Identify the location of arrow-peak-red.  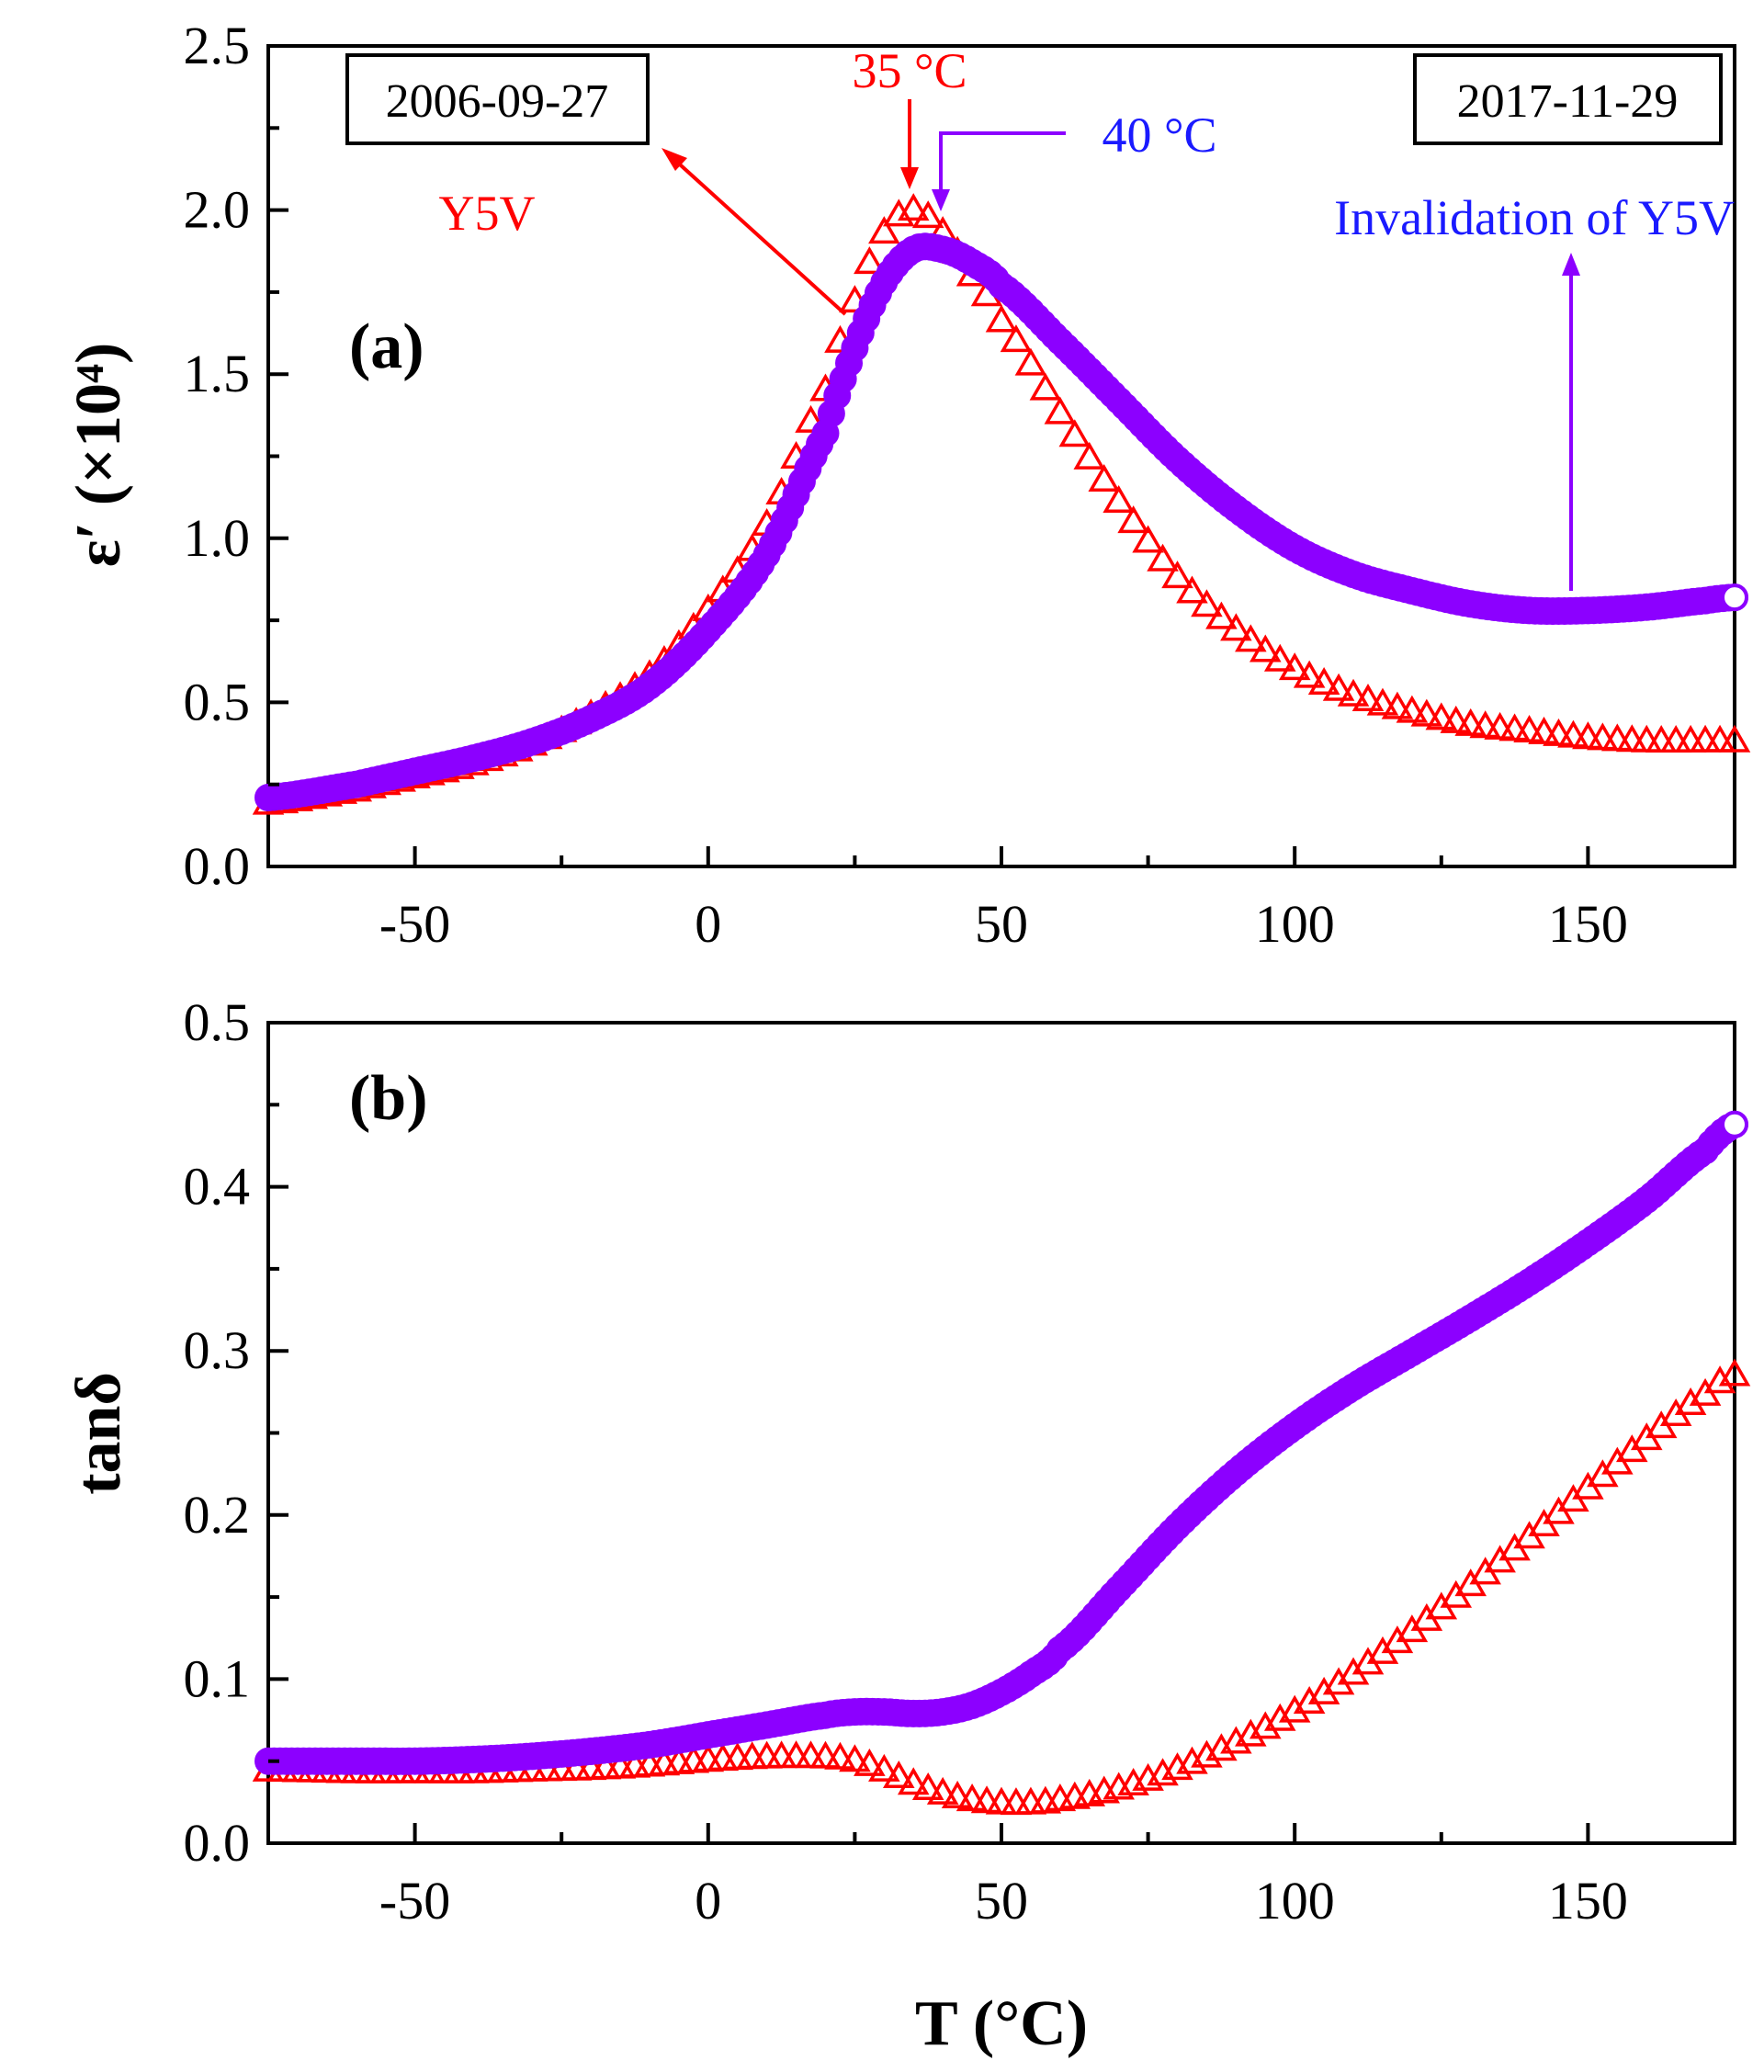
(910, 144).